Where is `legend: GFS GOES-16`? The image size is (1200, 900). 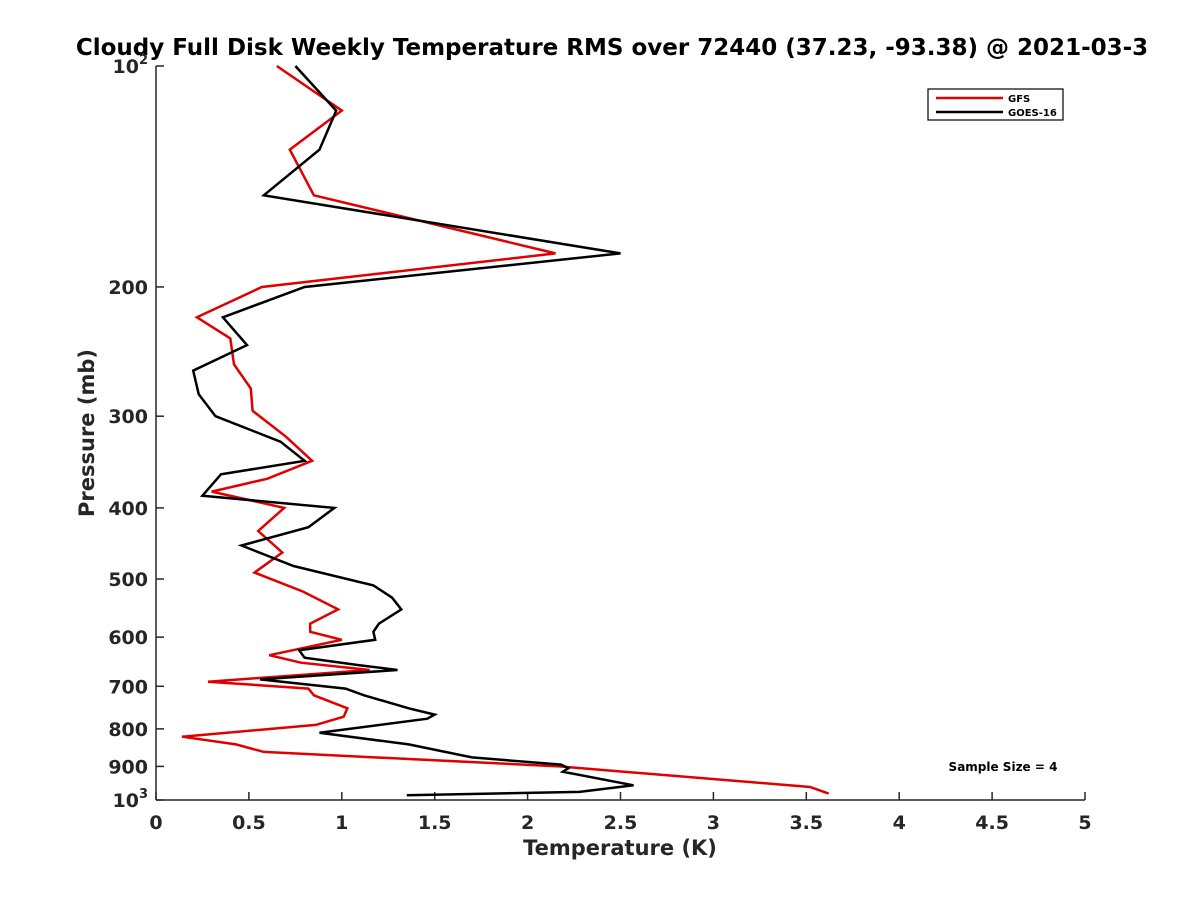
legend: GFS GOES-16 is located at coordinates (995, 104).